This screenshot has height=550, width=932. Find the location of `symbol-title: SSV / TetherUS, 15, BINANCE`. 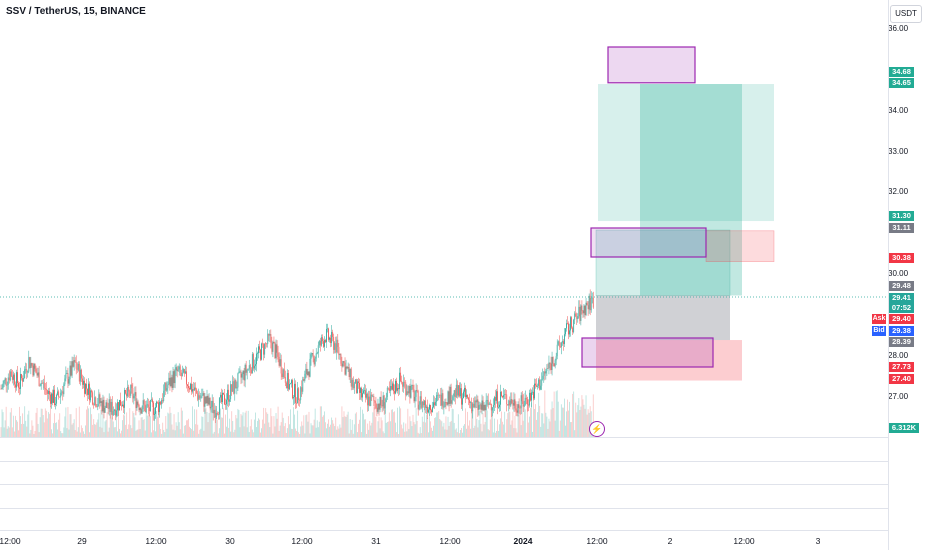

symbol-title: SSV / TetherUS, 15, BINANCE is located at coordinates (76, 11).